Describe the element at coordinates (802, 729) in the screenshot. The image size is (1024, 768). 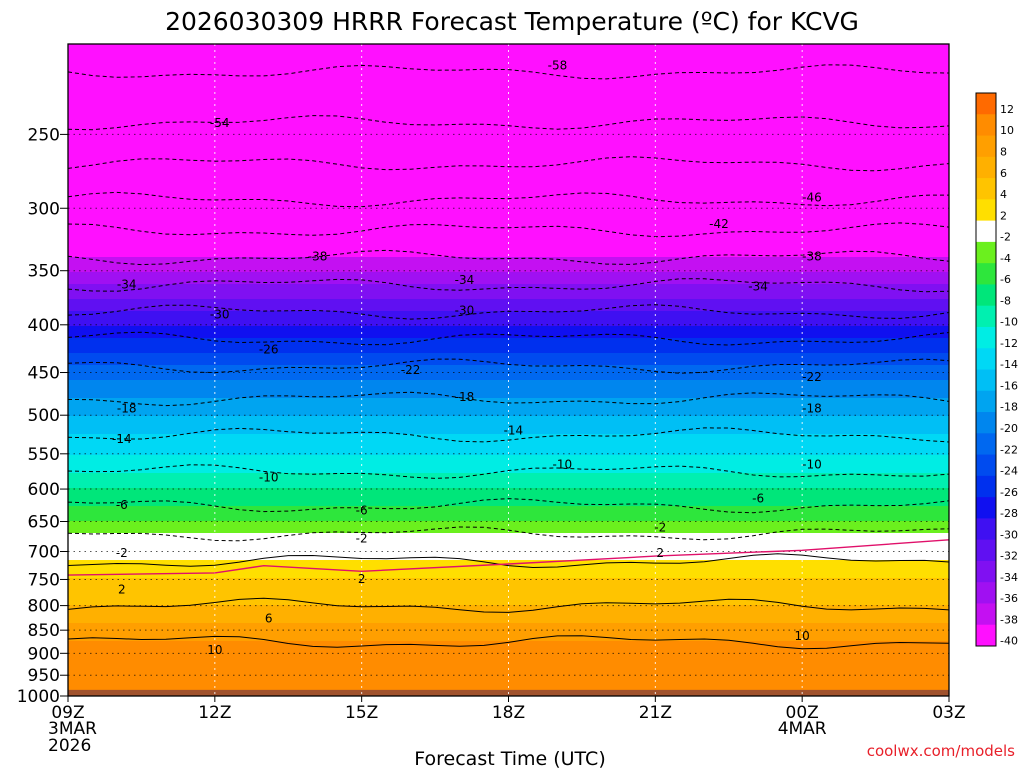
I see `x-tick-sublabel: 4MAR` at that location.